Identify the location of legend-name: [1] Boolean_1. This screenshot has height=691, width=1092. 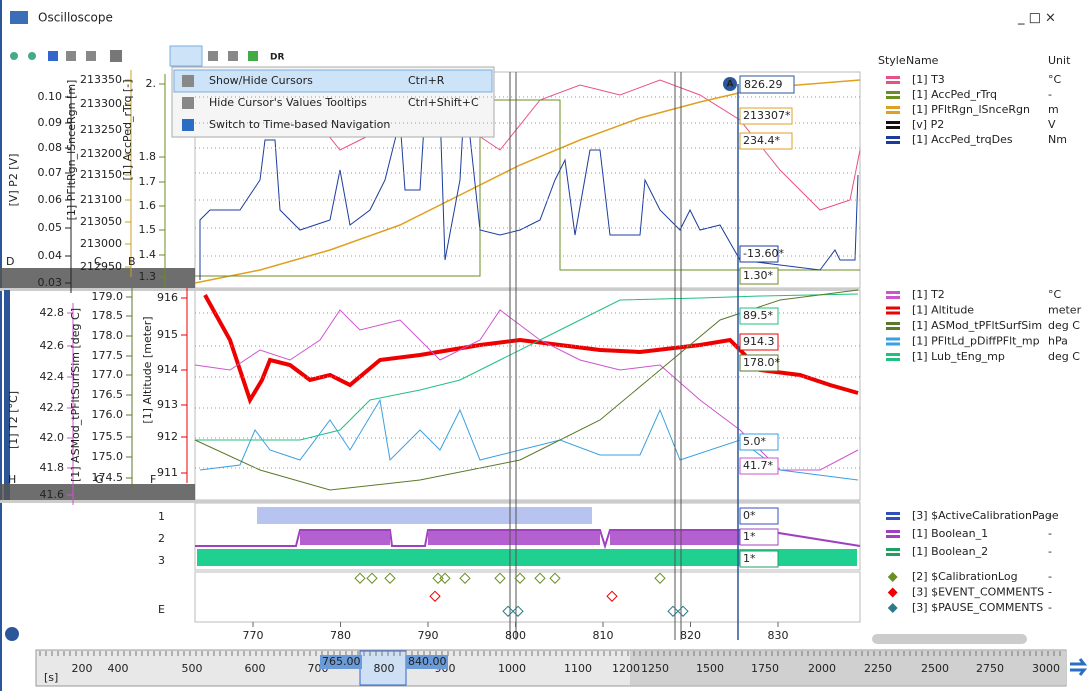
(950, 533).